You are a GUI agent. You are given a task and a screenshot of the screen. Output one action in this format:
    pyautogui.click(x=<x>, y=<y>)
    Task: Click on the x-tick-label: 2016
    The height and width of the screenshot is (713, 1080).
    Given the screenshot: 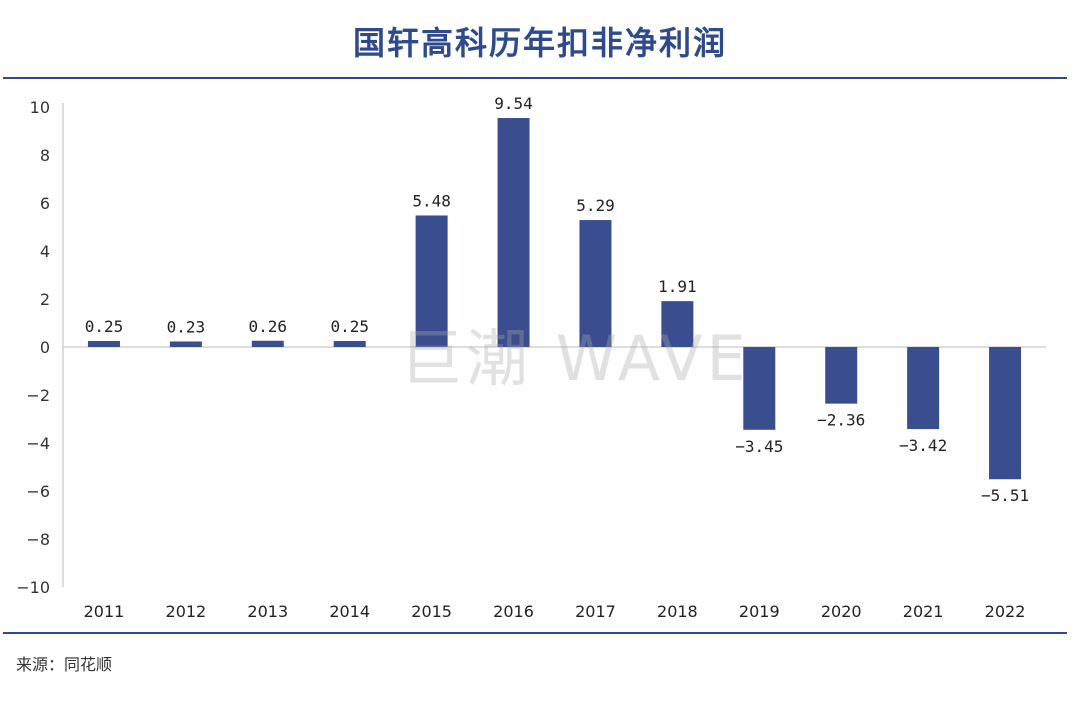 What is the action you would take?
    pyautogui.click(x=513, y=611)
    